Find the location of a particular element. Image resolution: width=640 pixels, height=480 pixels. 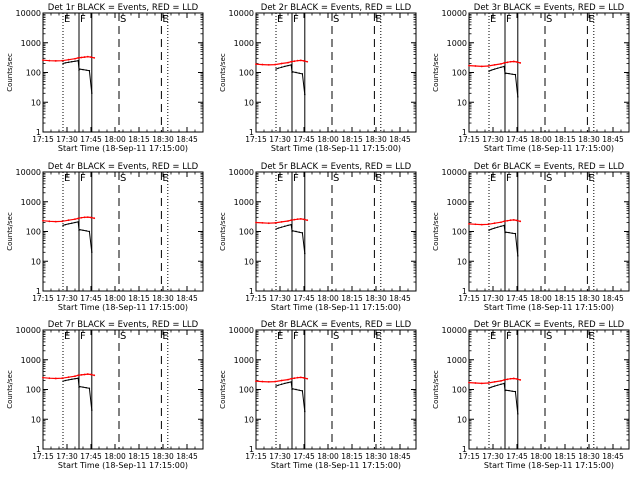

panel-2-xtick-label-4: 18:15 is located at coordinates (352, 139).